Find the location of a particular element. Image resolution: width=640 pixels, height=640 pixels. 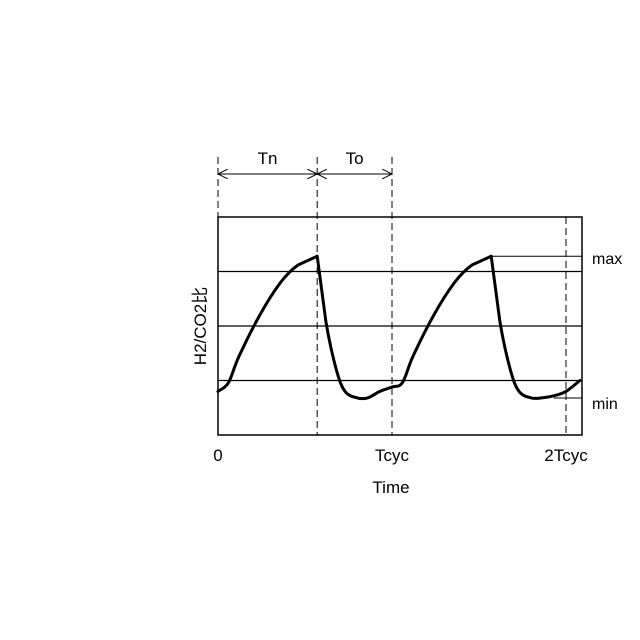

x-tick-labels: 0 Tcyc 2Tcyc is located at coordinates (400, 455).